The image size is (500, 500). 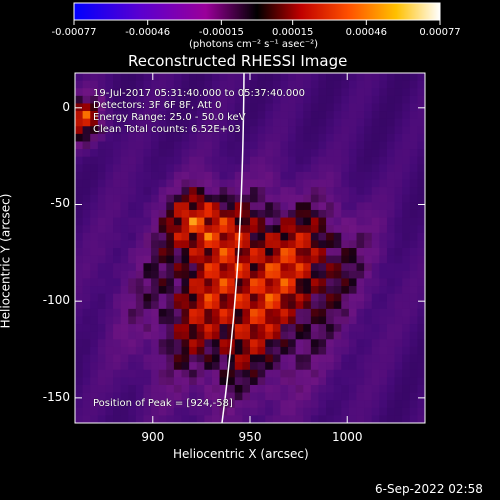 What do you see at coordinates (440, 32) in the screenshot?
I see `colorbar-tick-label: 0.00077` at bounding box center [440, 32].